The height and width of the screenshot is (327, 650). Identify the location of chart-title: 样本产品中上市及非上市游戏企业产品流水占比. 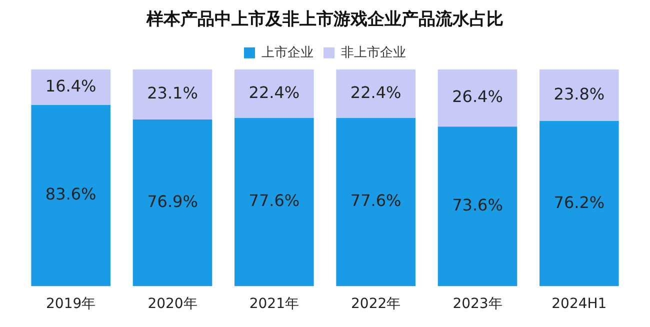
(325, 20).